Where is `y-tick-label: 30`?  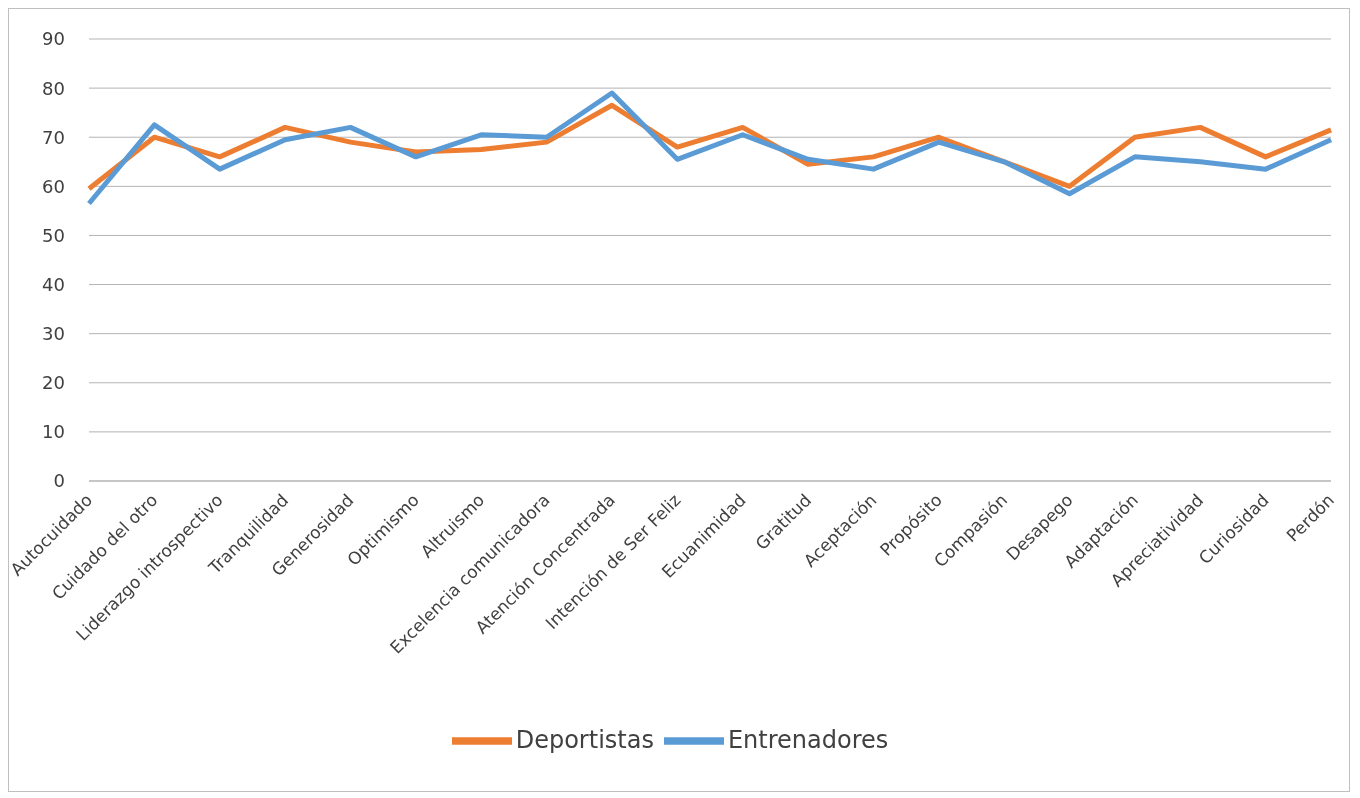
y-tick-label: 30 is located at coordinates (53, 334).